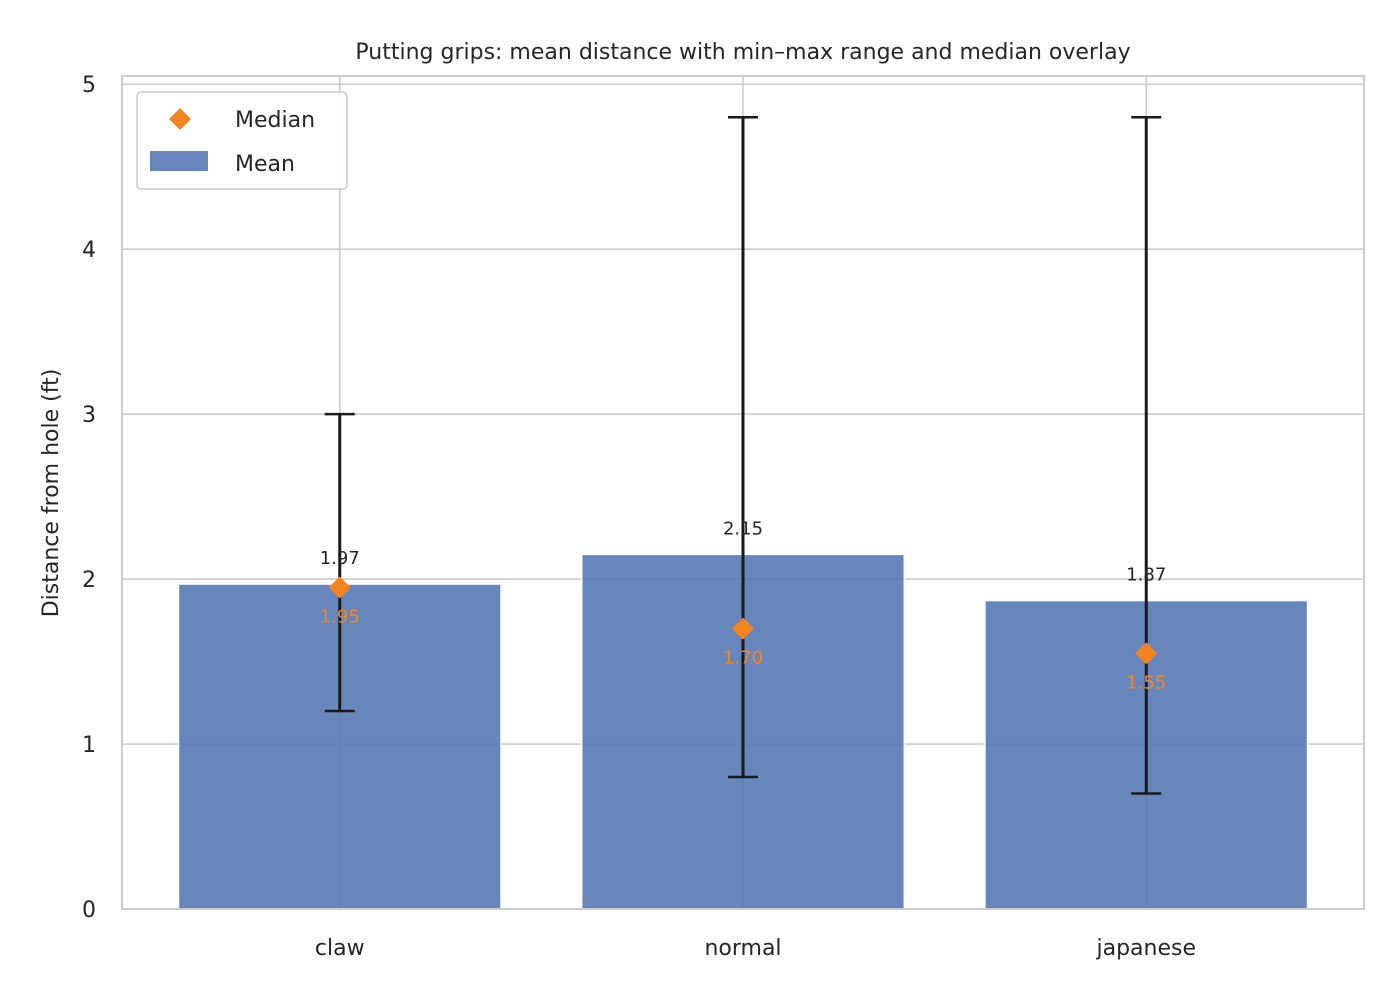 The height and width of the screenshot is (1004, 1400). What do you see at coordinates (1146, 575) in the screenshot?
I see `mean-value-label-japanese: 1.87` at bounding box center [1146, 575].